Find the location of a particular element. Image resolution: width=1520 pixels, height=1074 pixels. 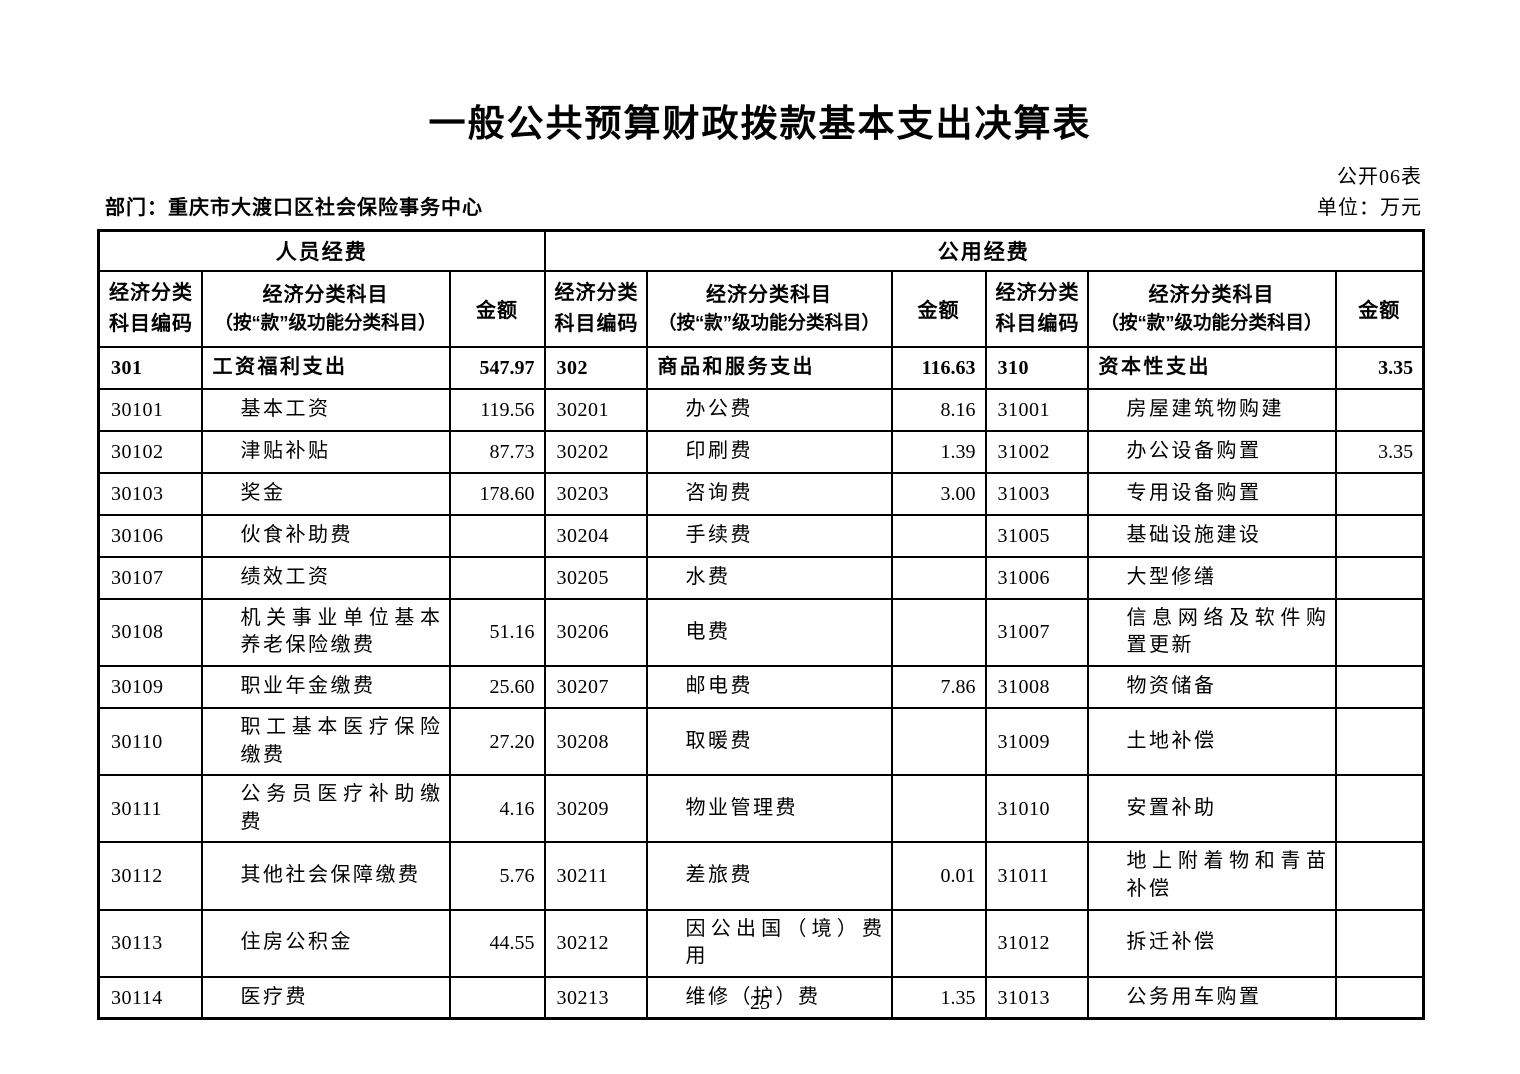

cell-amount: 116.63 is located at coordinates (938, 367).